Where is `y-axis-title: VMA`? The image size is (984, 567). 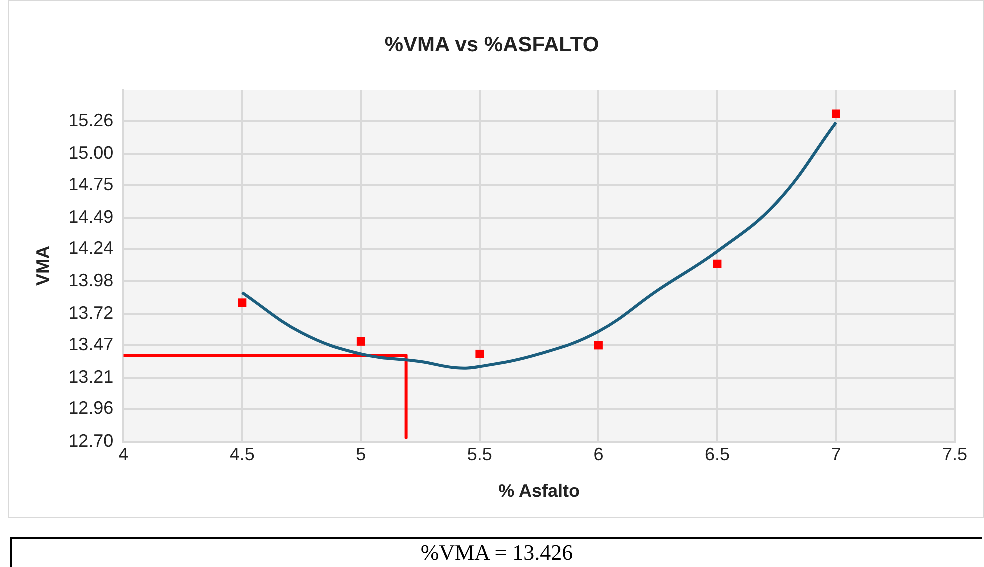 y-axis-title: VMA is located at coordinates (42, 266).